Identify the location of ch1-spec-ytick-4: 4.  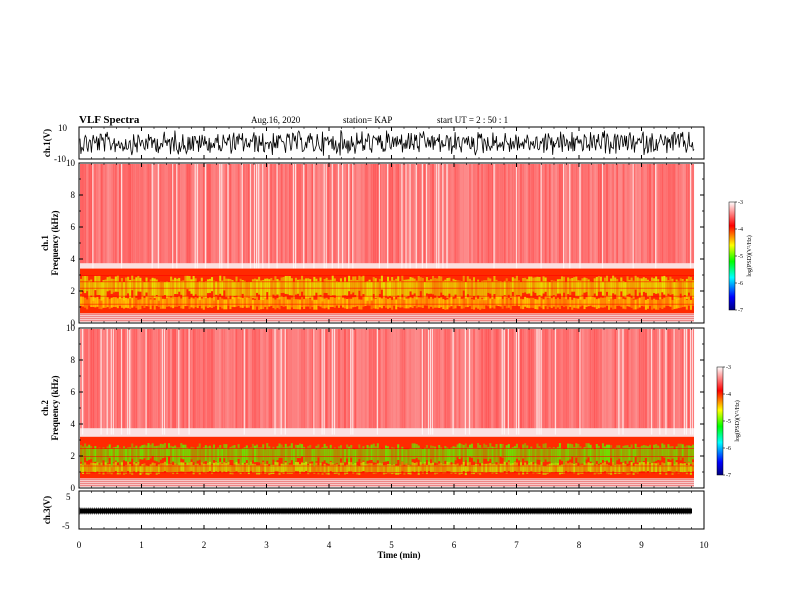
(73, 259).